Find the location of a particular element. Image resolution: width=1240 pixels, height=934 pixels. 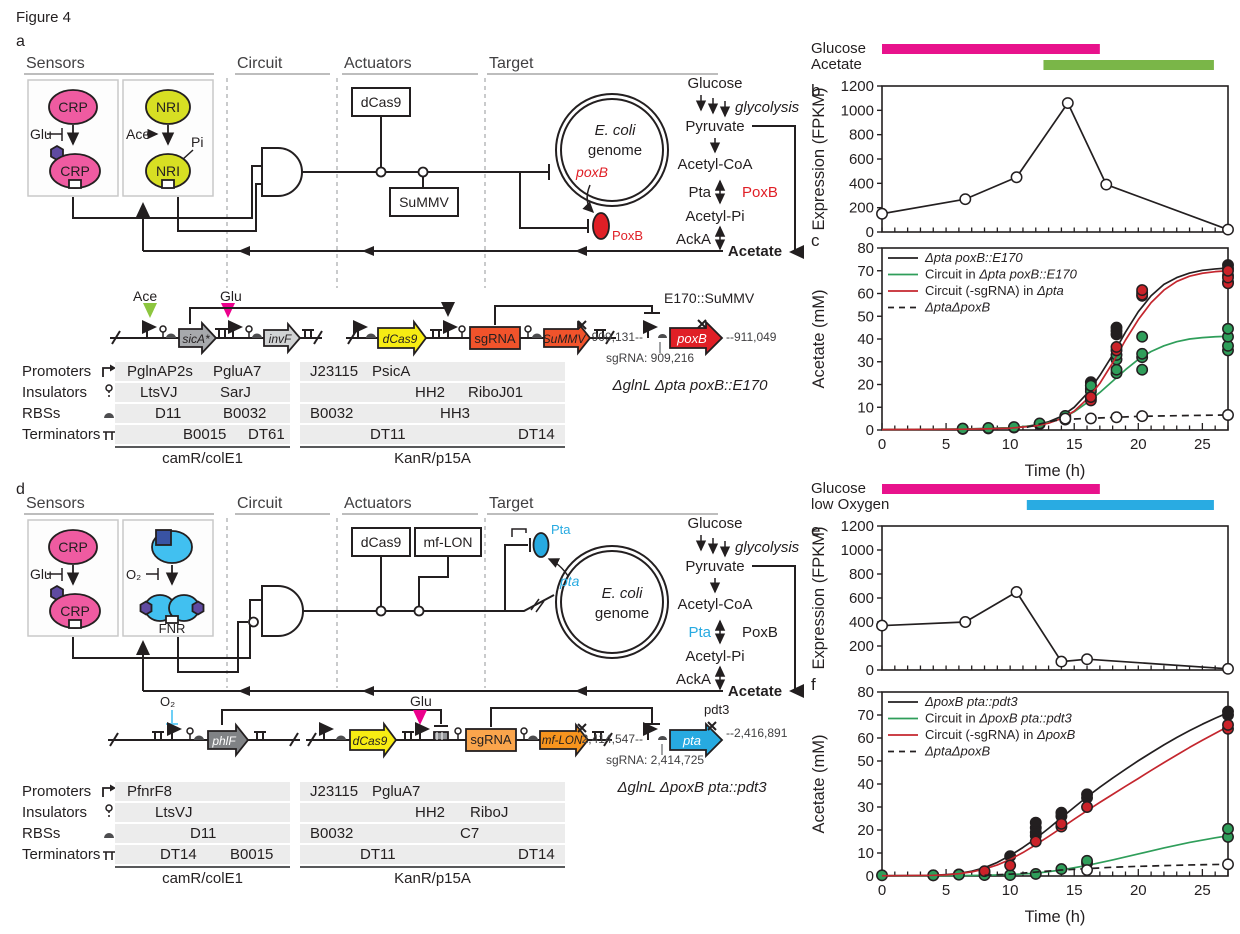

series-pta-expression is located at coordinates (1055, 630).